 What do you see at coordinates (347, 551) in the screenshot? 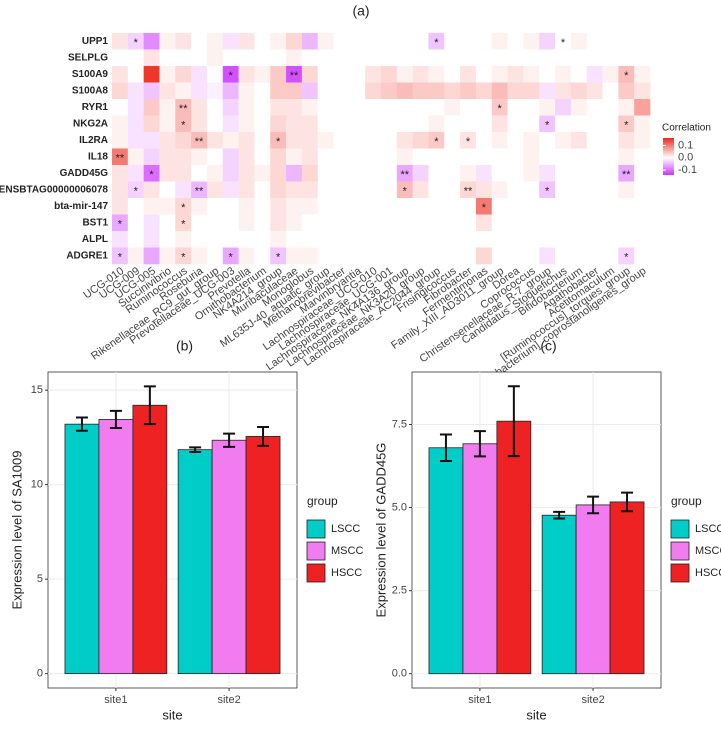
I see `legend-label: MSCC` at bounding box center [347, 551].